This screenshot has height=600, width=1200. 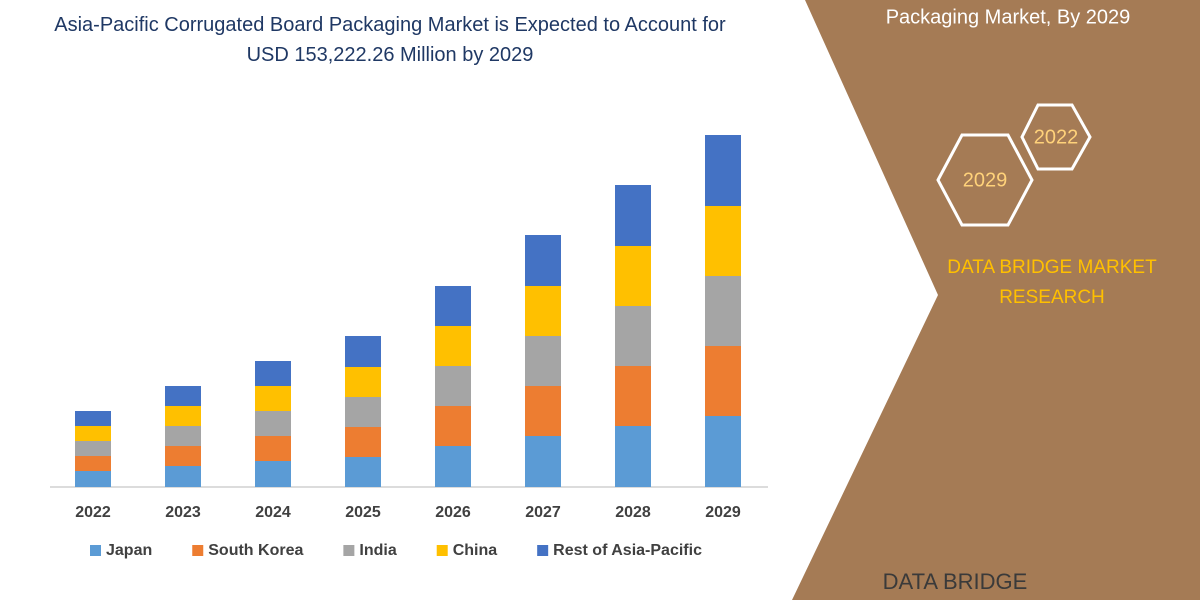 What do you see at coordinates (273, 512) in the screenshot?
I see `x-tick-label: 2024` at bounding box center [273, 512].